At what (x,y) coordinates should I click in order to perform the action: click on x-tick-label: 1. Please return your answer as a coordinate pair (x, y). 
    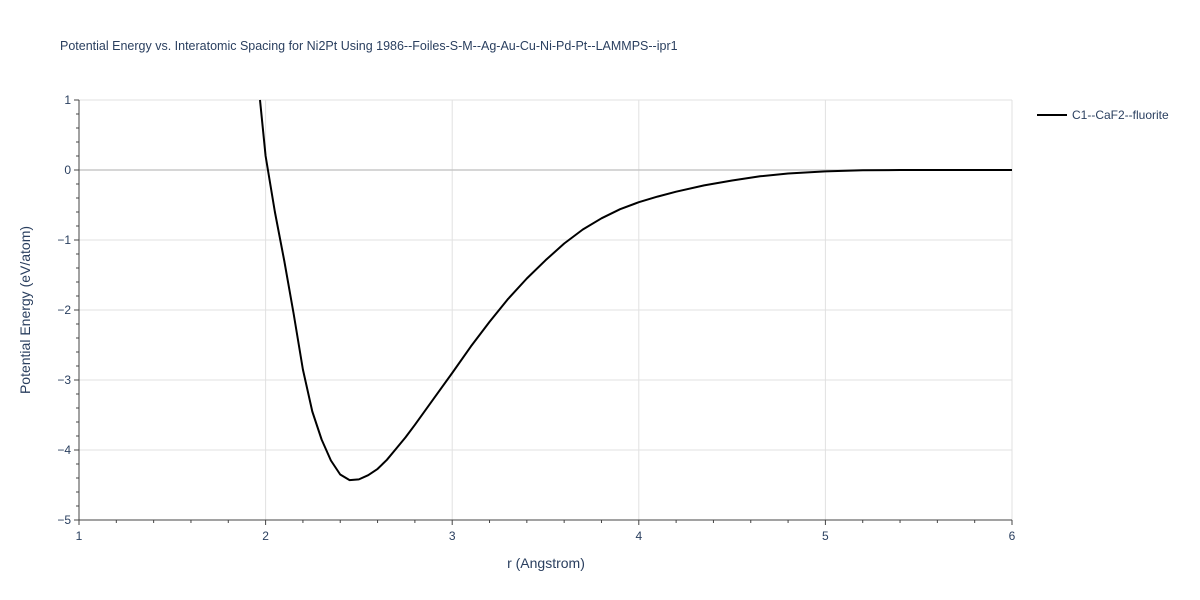
    Looking at the image, I should click on (79, 536).